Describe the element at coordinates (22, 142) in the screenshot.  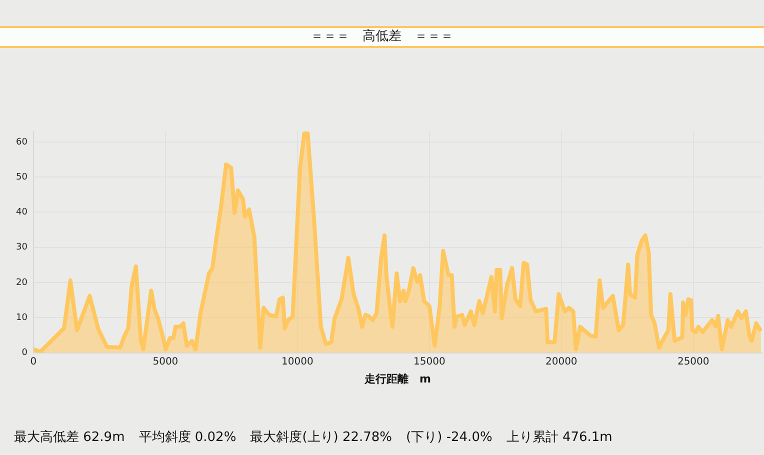
I see `y-tick-label: 60` at that location.